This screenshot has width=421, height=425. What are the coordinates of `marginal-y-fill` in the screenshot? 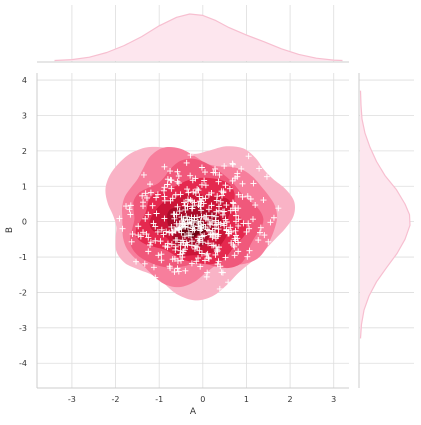 It's located at (385, 214).